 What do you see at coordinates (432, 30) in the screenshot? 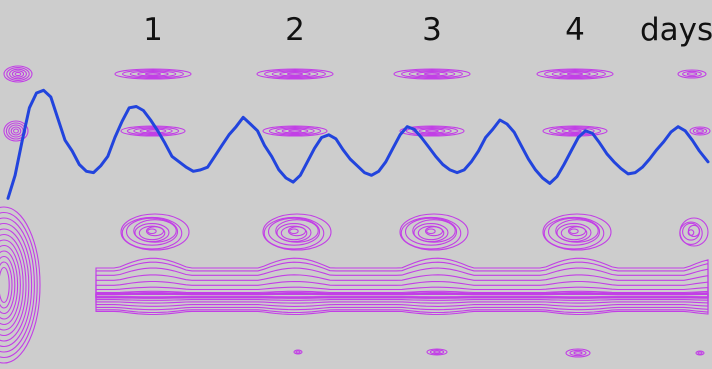
I see `x-tick-label-3: 3` at bounding box center [432, 30].